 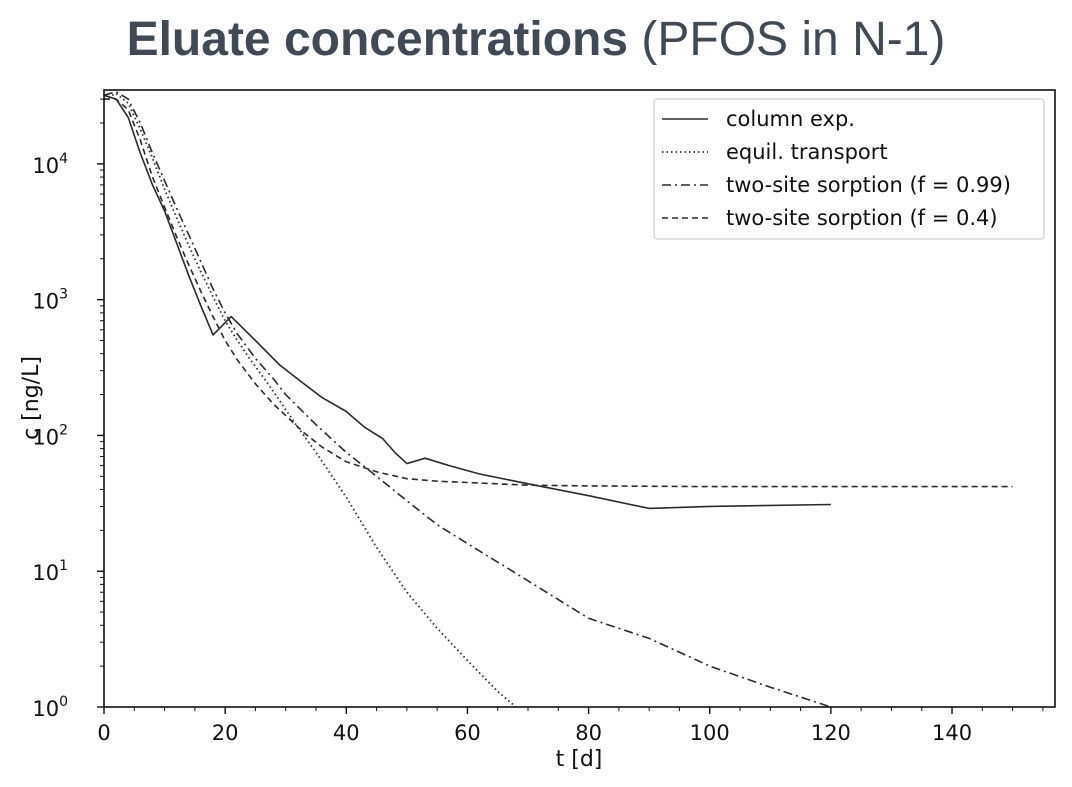 I want to click on y-axis-label: c [ng/L], so click(x=31, y=398).